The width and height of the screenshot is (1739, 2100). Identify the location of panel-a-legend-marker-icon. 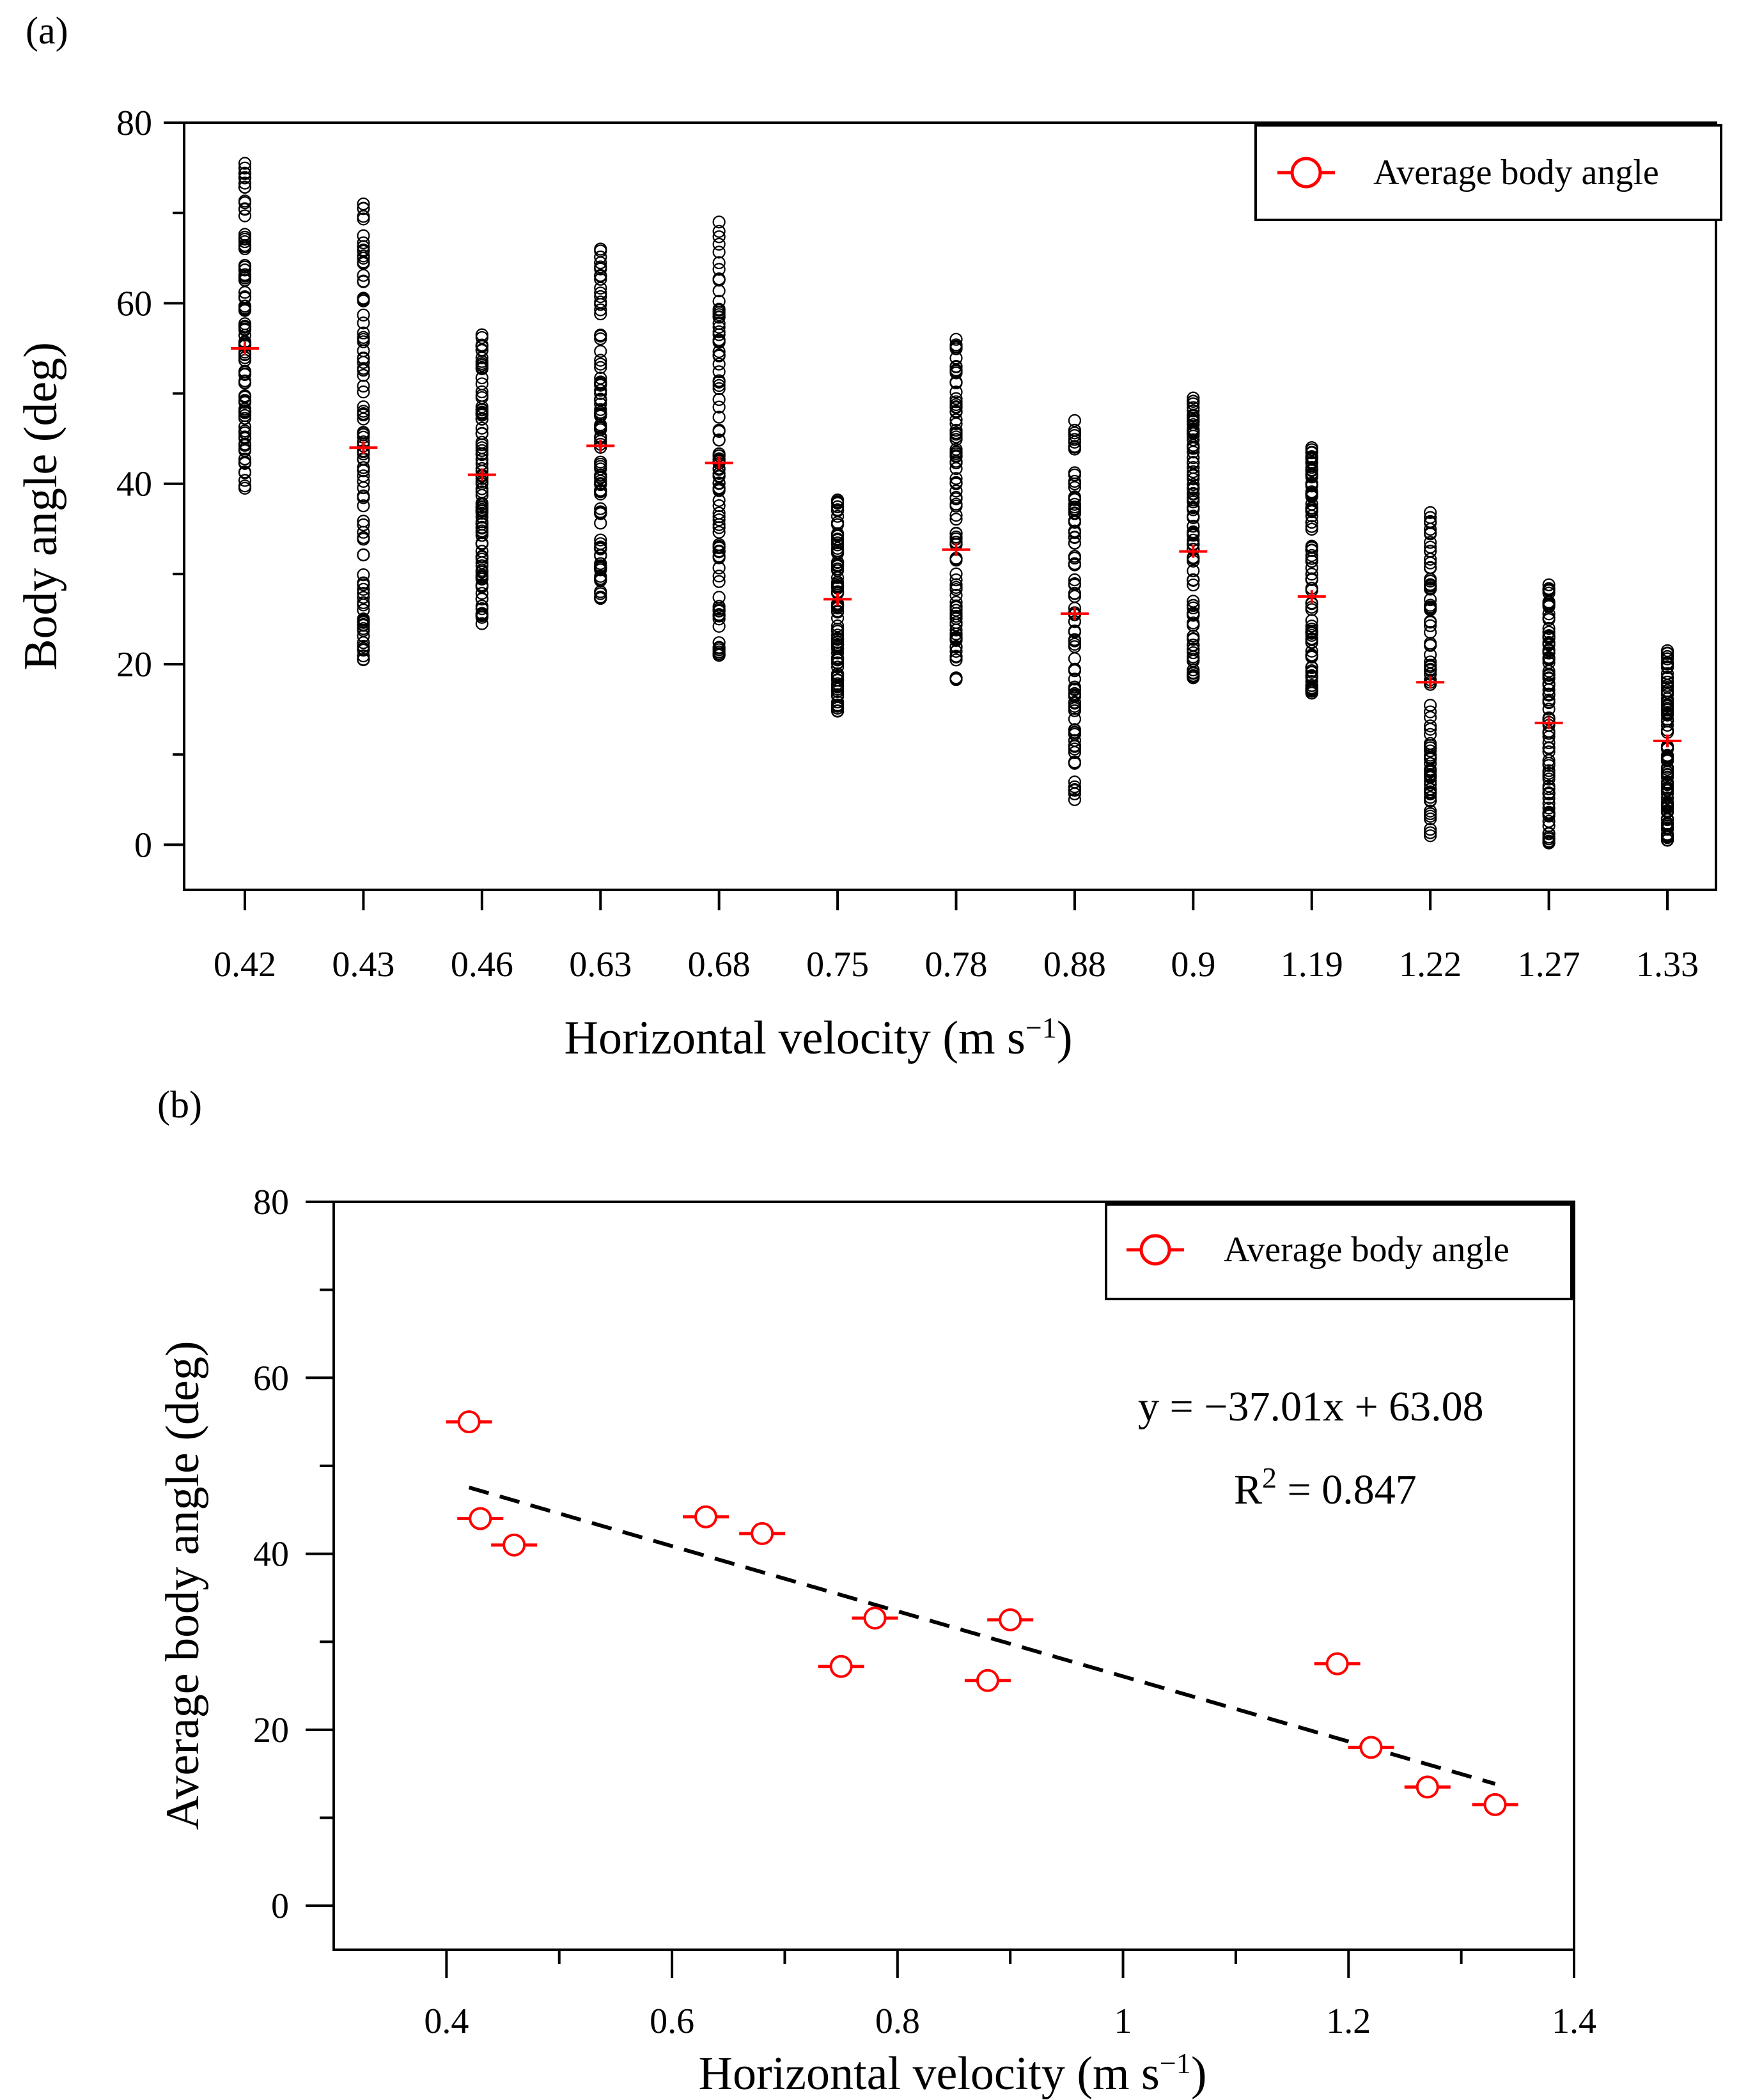
(1306, 173).